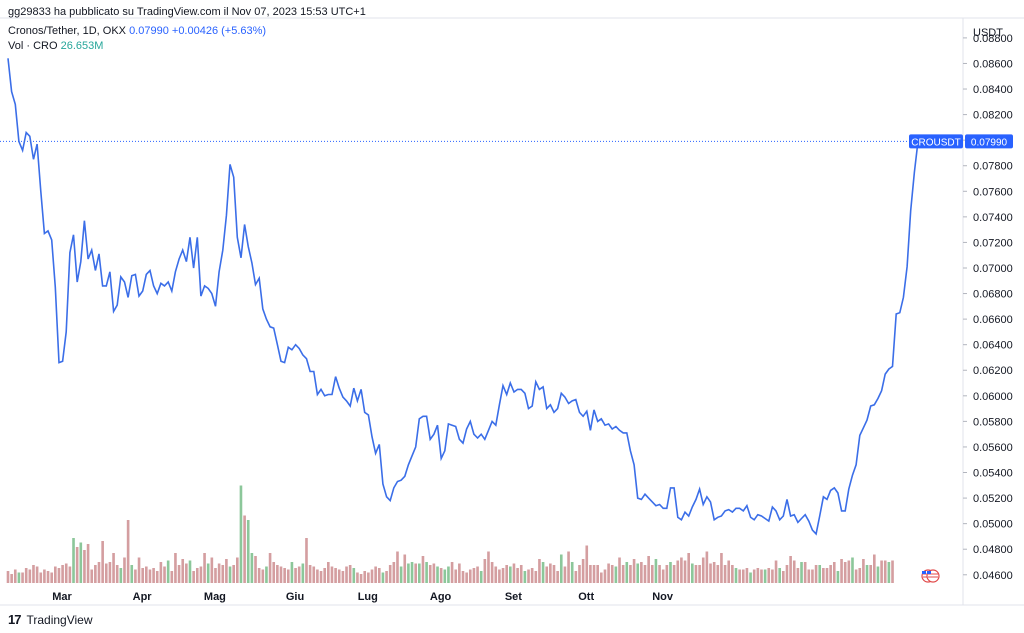  Describe the element at coordinates (993, 525) in the screenshot. I see `y-tick-label: 0.05000` at that location.